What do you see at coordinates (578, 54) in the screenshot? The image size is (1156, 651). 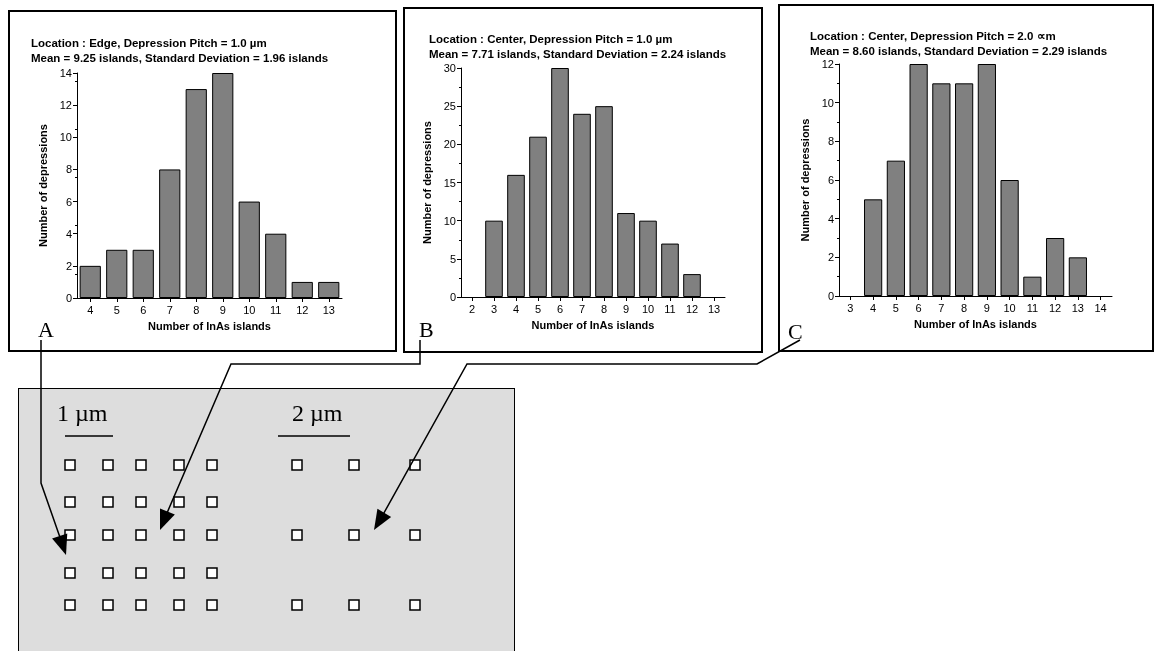 I see `chart-subtitle: Mean = 7.71 islands, Standard Deviation = 2.24 islands` at bounding box center [578, 54].